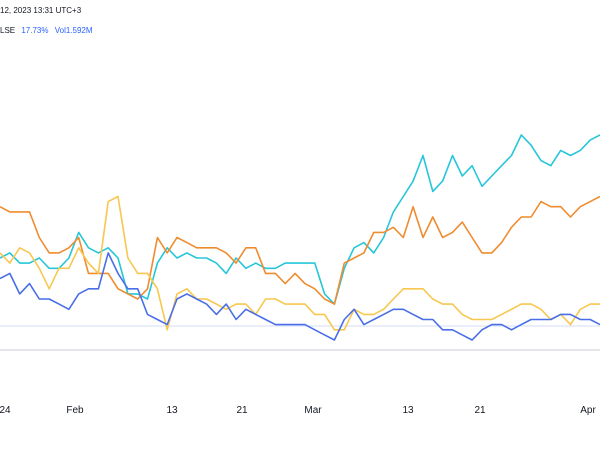  What do you see at coordinates (75, 410) in the screenshot?
I see `x-tick-label: Feb` at bounding box center [75, 410].